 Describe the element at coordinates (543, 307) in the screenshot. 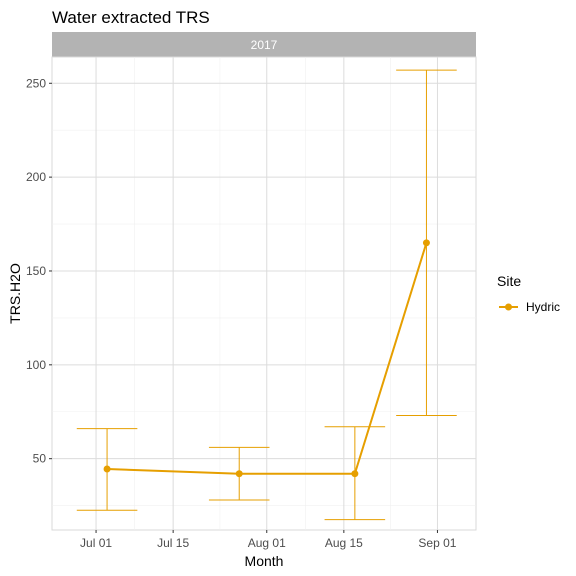

I see `legend-label-hydric: Hydric` at that location.